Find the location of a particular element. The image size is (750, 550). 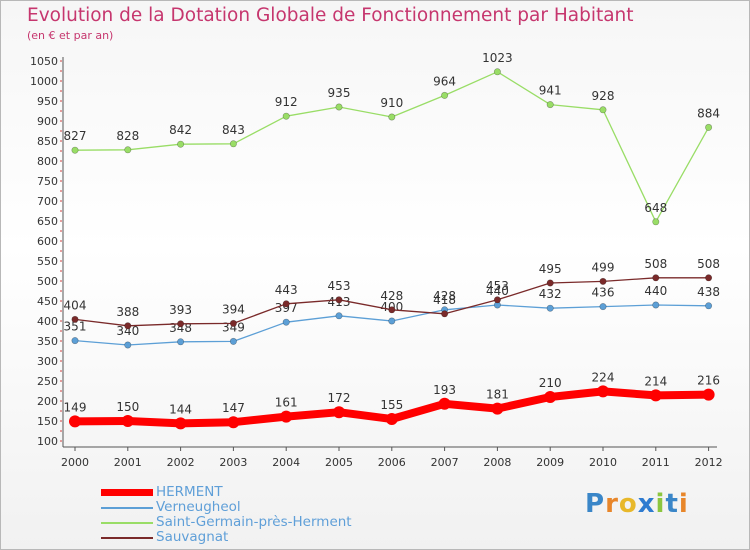

logo-letter: P is located at coordinates (595, 504).